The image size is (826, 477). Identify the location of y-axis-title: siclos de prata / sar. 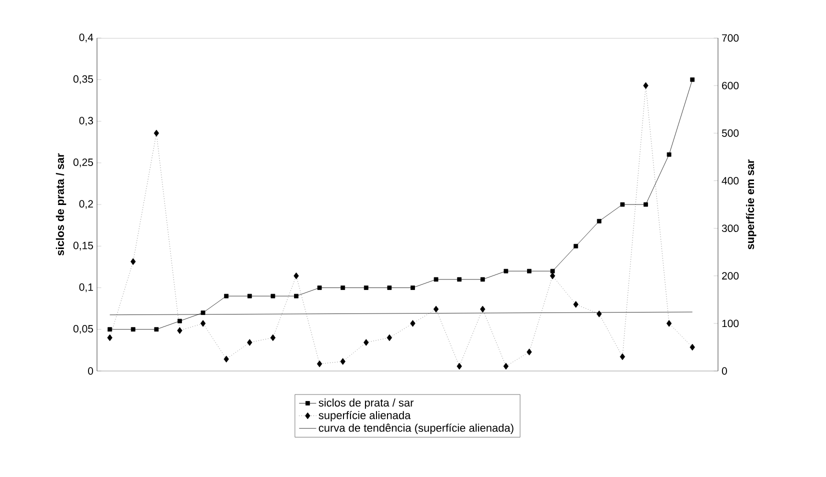
(61, 204).